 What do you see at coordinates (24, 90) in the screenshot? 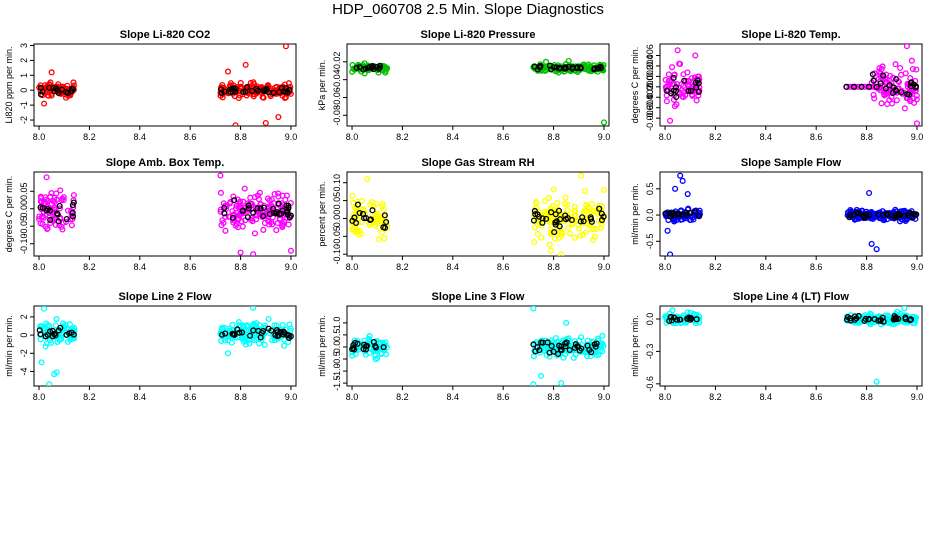
I see `y-tick-label: 0` at bounding box center [24, 90].